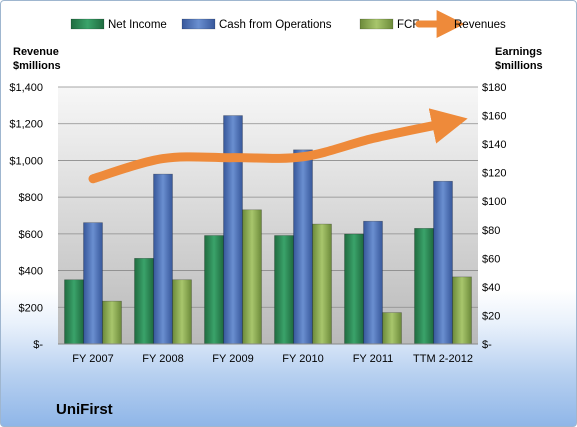 Image resolution: width=577 pixels, height=427 pixels. Describe the element at coordinates (376, 24) in the screenshot. I see `legend-swatch-fcf` at that location.